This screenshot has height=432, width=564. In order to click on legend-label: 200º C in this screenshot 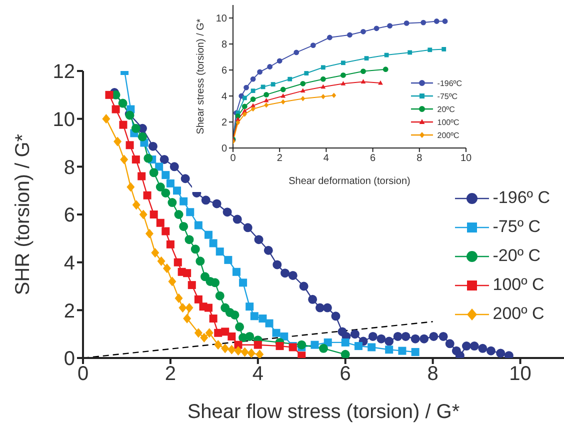, I will do `click(518, 314)`.